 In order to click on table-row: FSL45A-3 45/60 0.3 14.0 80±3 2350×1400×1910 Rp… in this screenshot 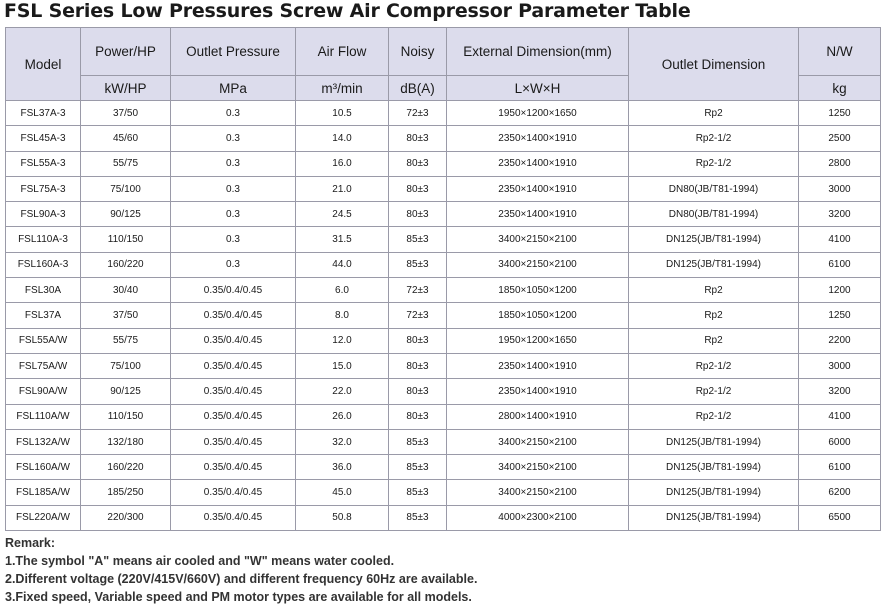, I will do `click(443, 138)`.